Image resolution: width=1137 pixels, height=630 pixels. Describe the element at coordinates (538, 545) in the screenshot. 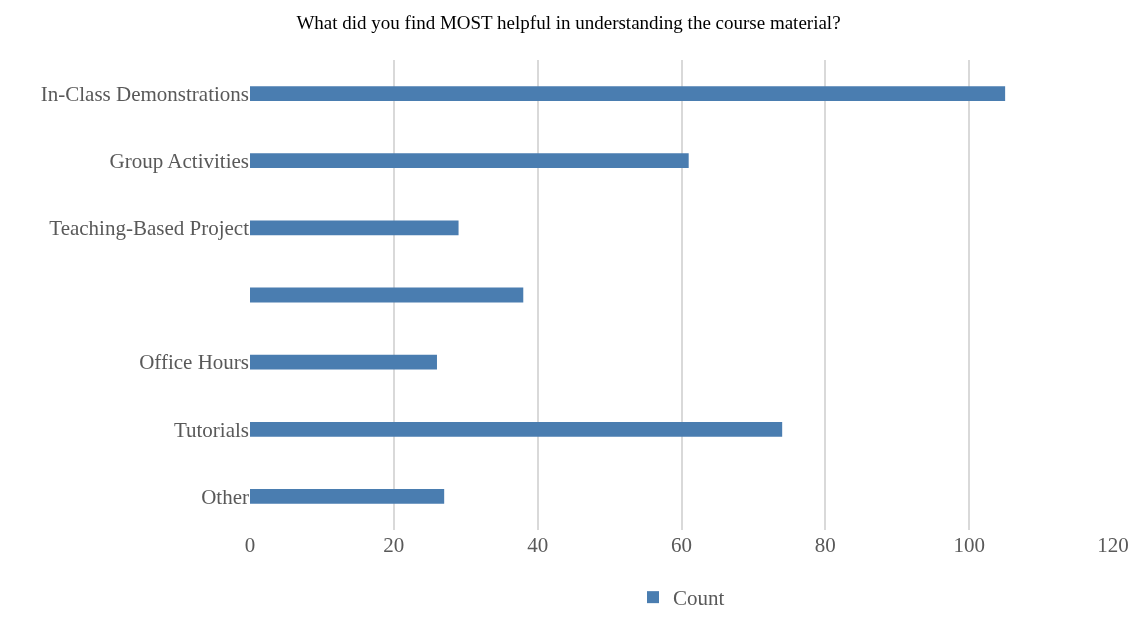

I see `x-tick-label: 40` at that location.